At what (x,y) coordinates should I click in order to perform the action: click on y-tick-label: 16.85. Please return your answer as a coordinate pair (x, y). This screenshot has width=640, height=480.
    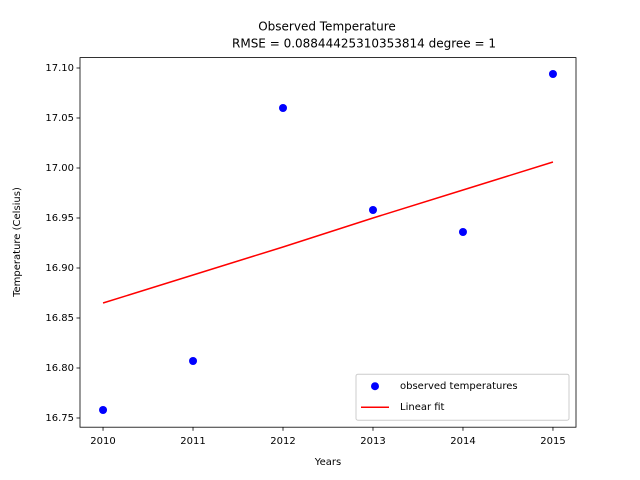
    Looking at the image, I should click on (59, 318).